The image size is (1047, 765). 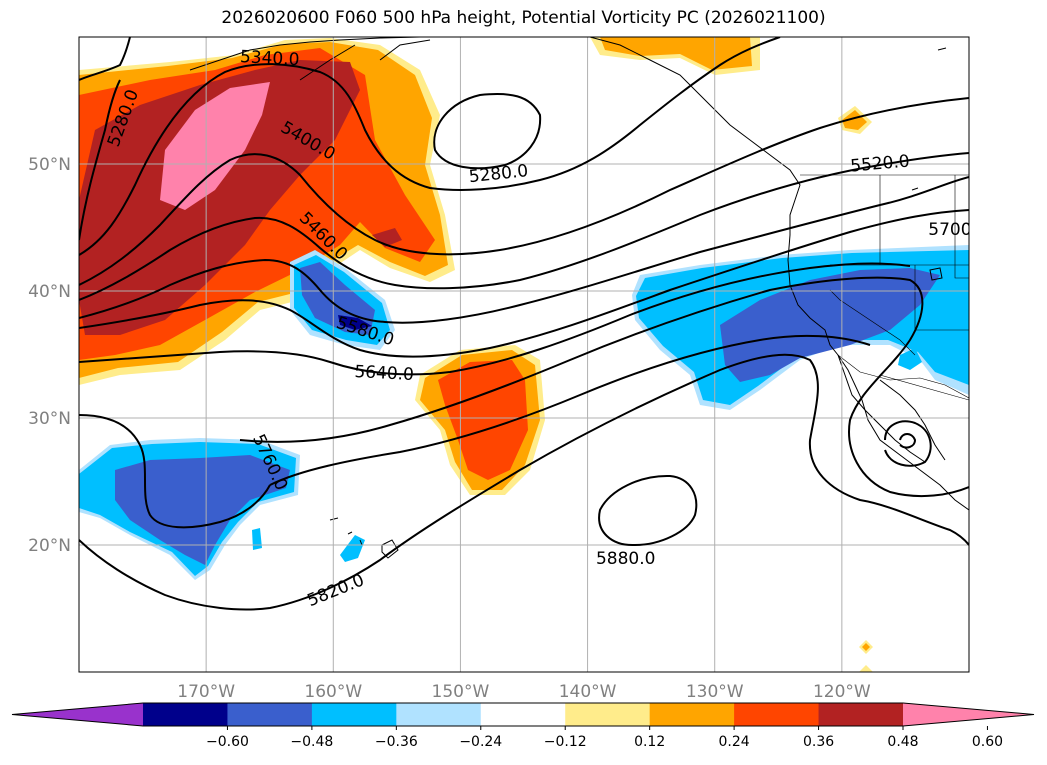 I want to click on pv-negative-very-strong-westcentral, so click(x=355, y=322).